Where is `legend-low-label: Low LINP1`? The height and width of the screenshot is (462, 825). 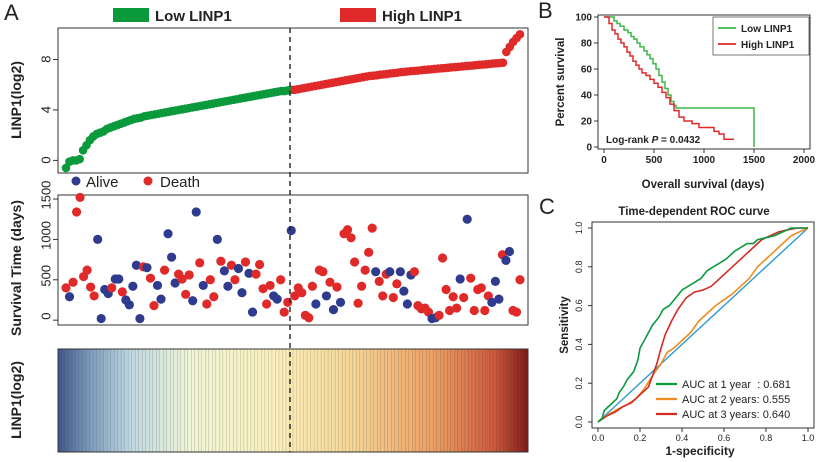 legend-low-label: Low LINP1 is located at coordinates (193, 16).